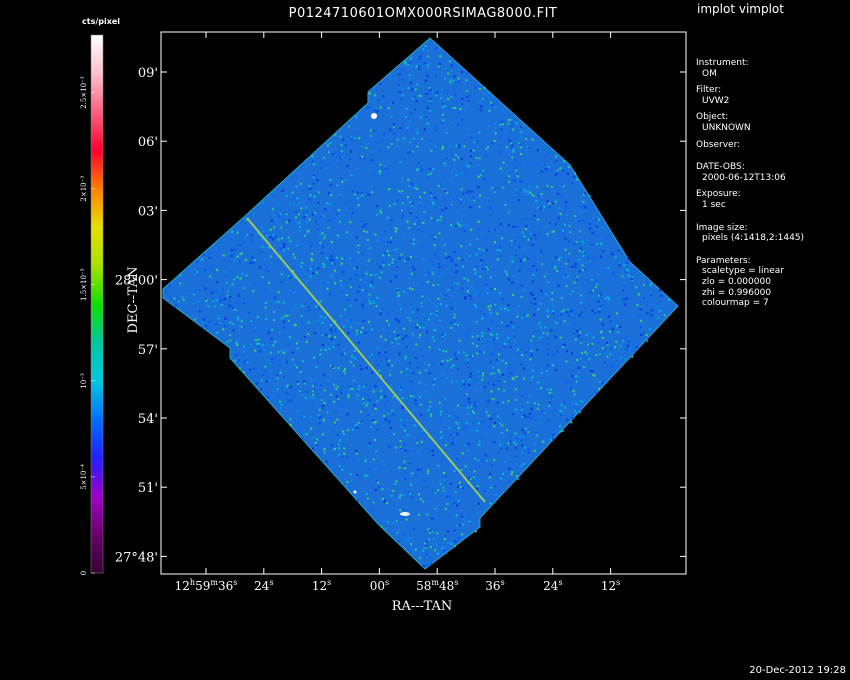 This screenshot has width=850, height=680. I want to click on colorbar-tick-label: 5×10⁻⁴, so click(84, 477).